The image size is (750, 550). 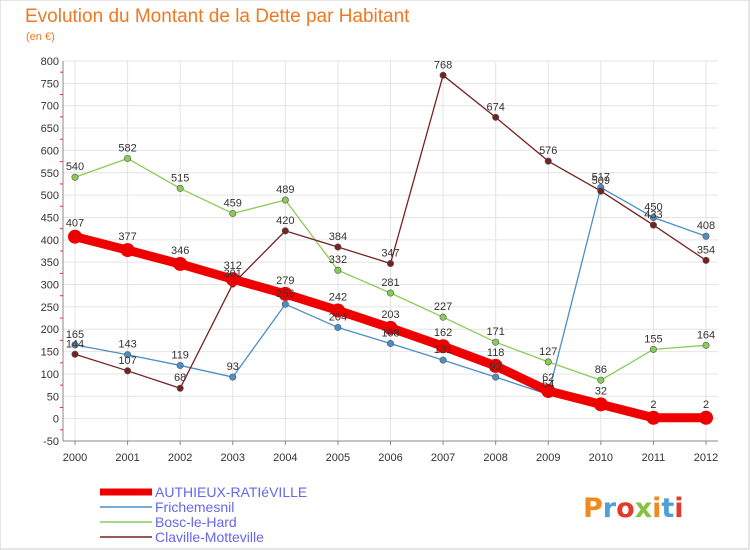 I want to click on y-tick-label: 650, so click(x=50, y=129).